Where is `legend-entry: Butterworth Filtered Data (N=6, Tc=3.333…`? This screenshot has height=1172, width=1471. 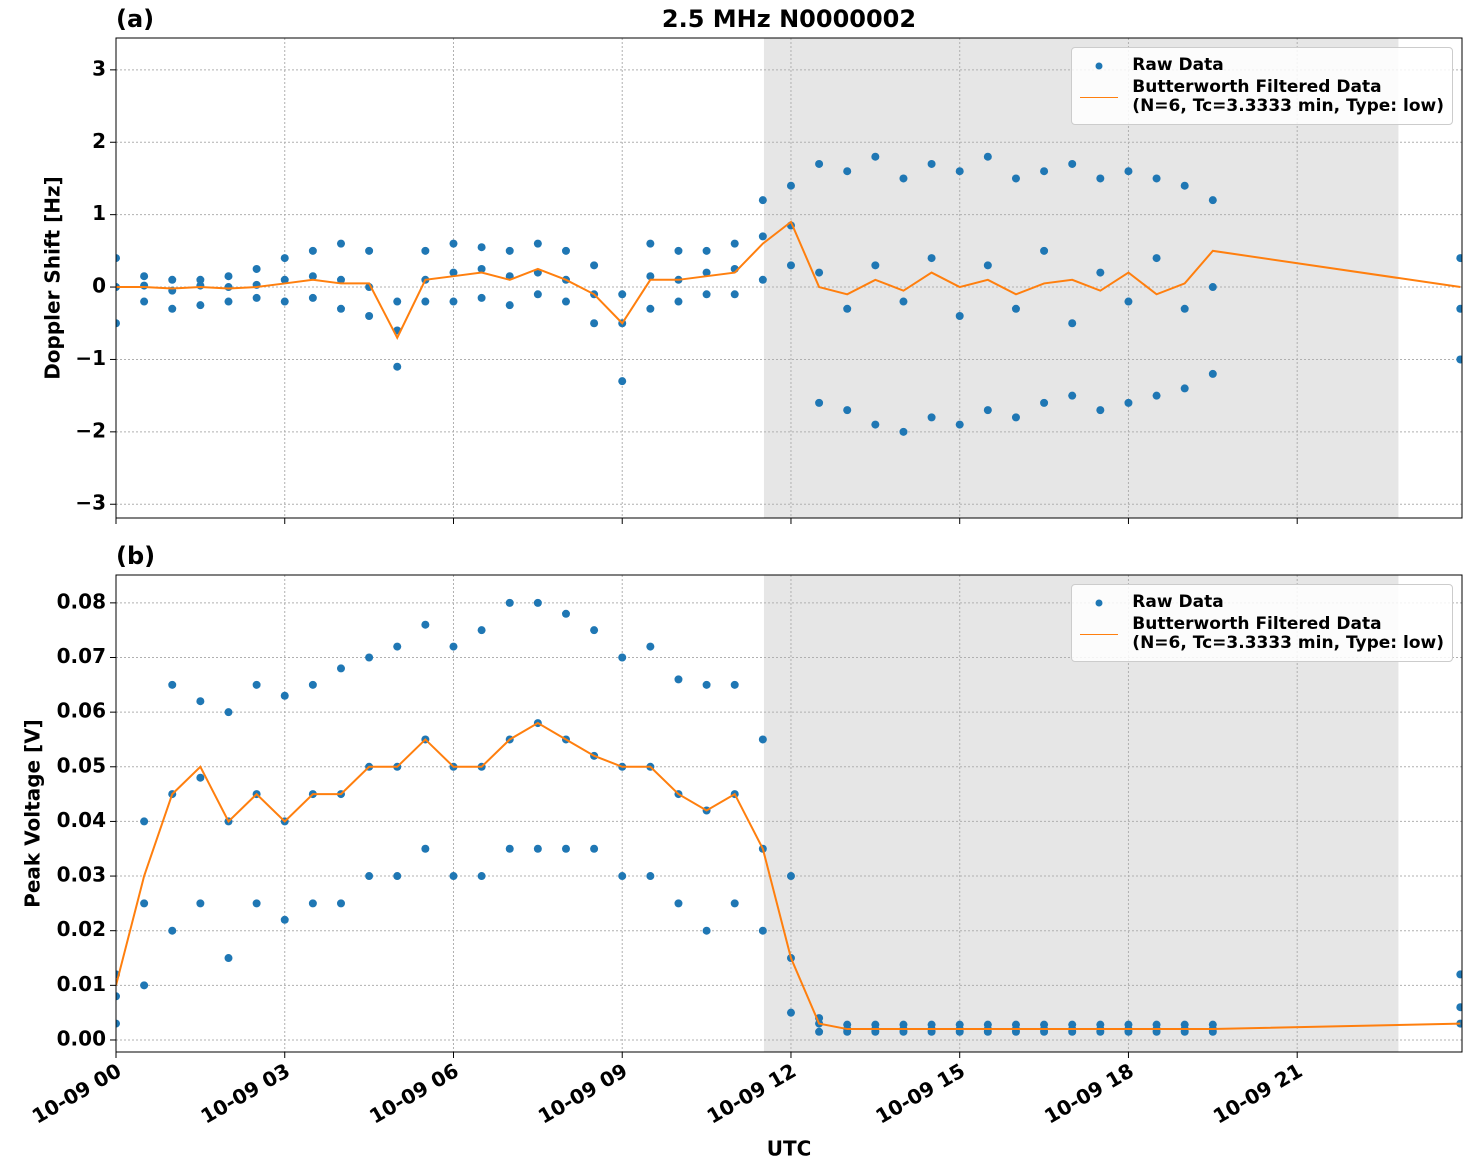
legend-entry: Butterworth Filtered Data (N=6, Tc=3.333… is located at coordinates (1262, 97).